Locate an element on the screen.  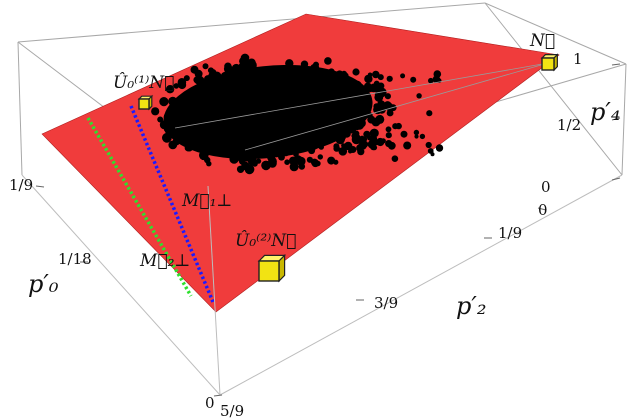
marker-U1N is located at coordinates (145, 102).